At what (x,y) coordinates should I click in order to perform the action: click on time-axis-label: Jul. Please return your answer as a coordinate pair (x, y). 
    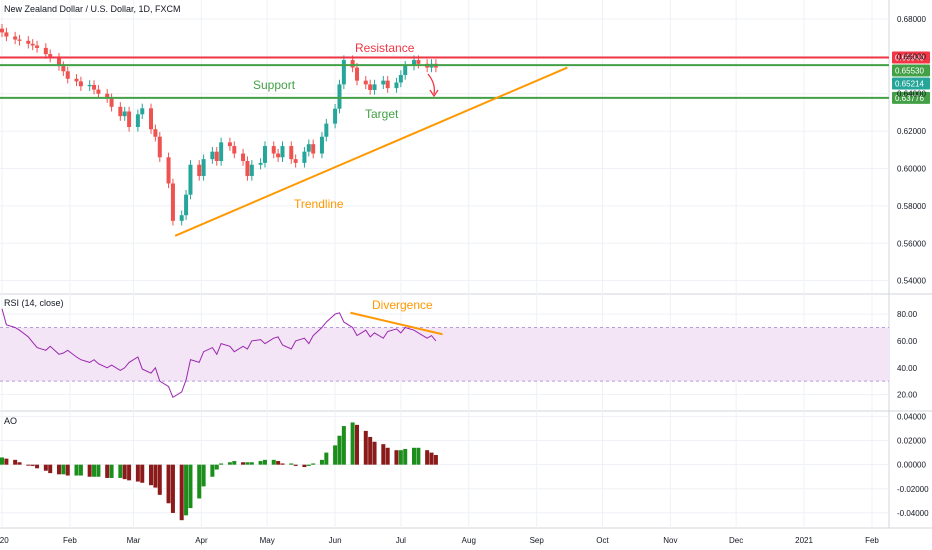
    Looking at the image, I should click on (401, 540).